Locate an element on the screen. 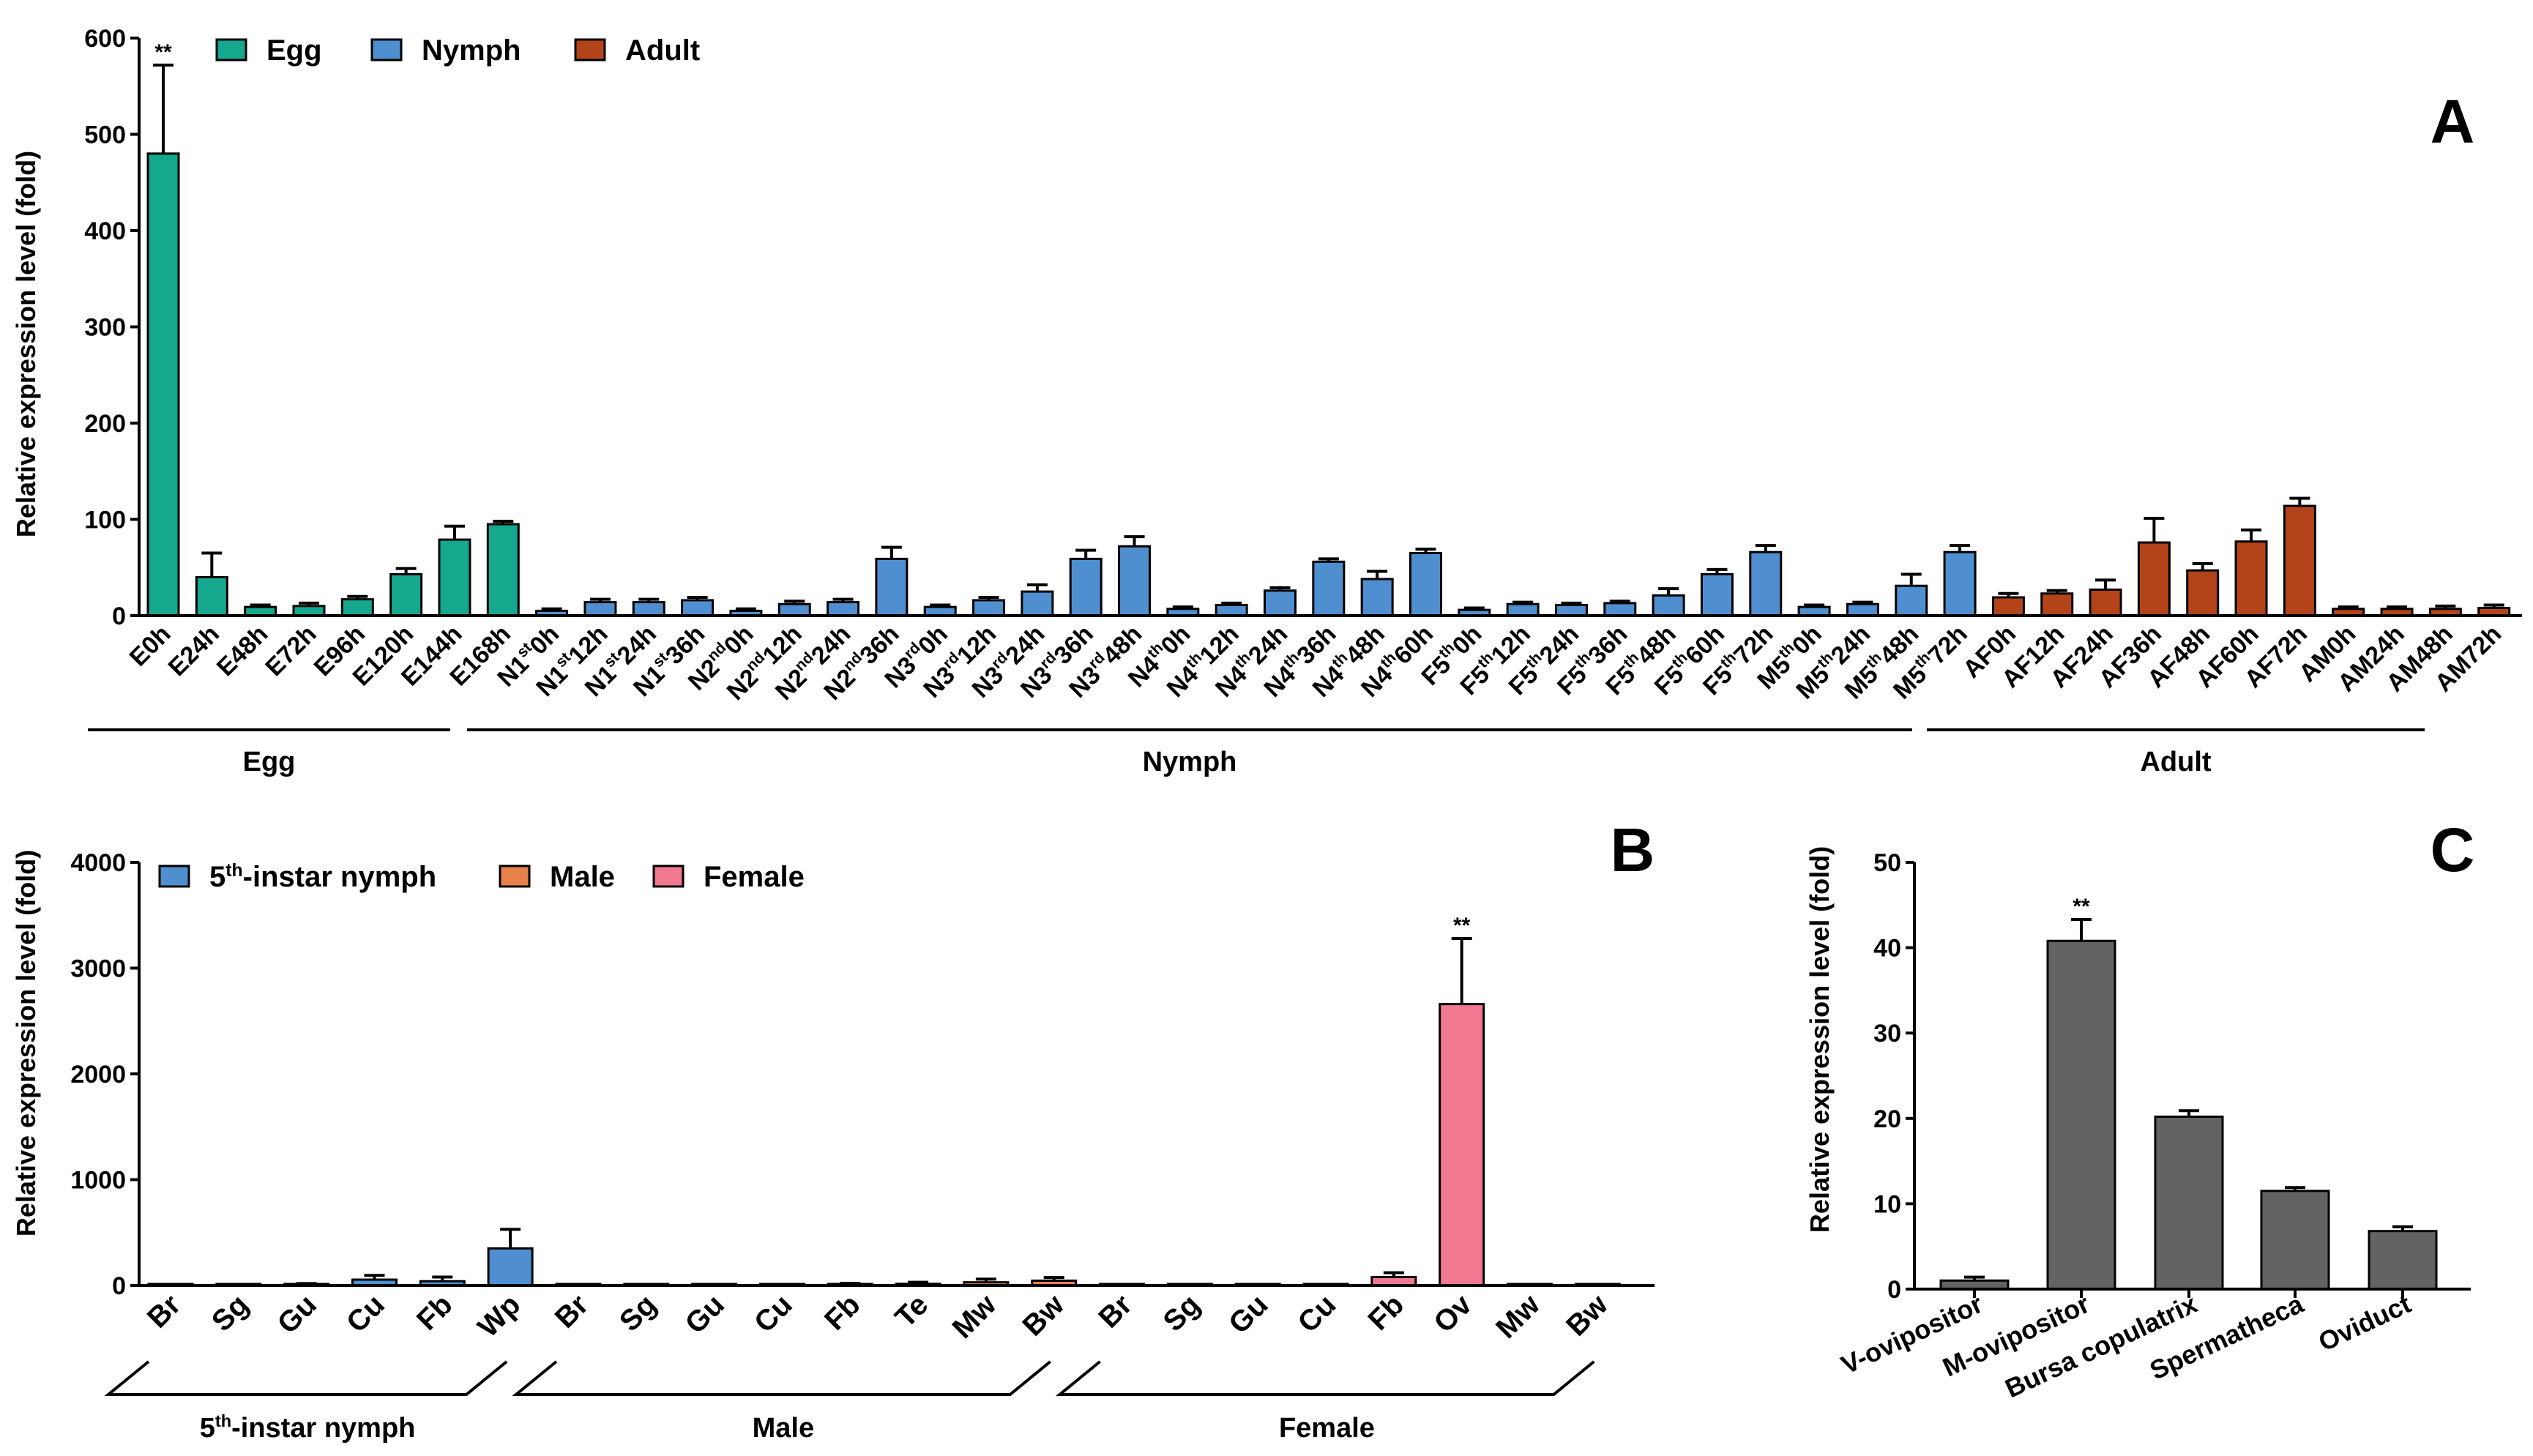 Image resolution: width=2533 pixels, height=1456 pixels. bar-m-ovipositor is located at coordinates (2081, 1115).